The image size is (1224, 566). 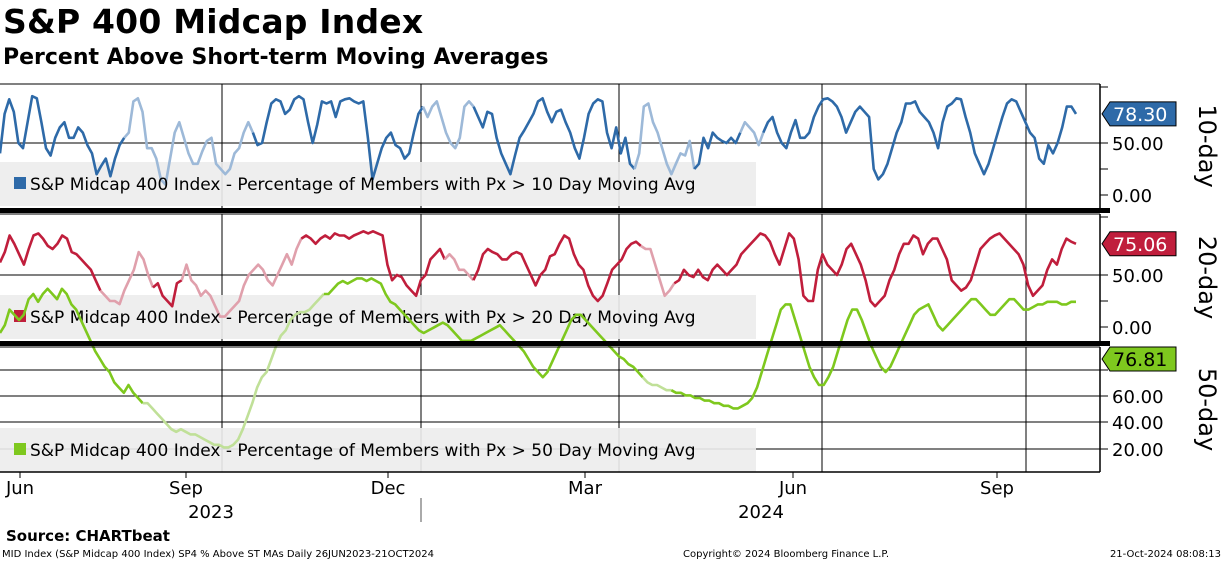 I want to click on y-tick-label-50-day: 20.00, so click(x=1138, y=450).